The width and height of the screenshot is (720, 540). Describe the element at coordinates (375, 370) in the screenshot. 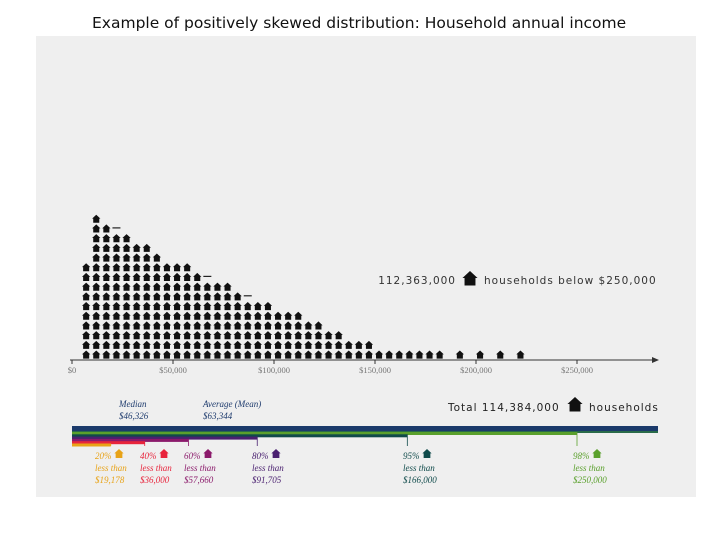

I see `x-tick-label: $150,000` at that location.